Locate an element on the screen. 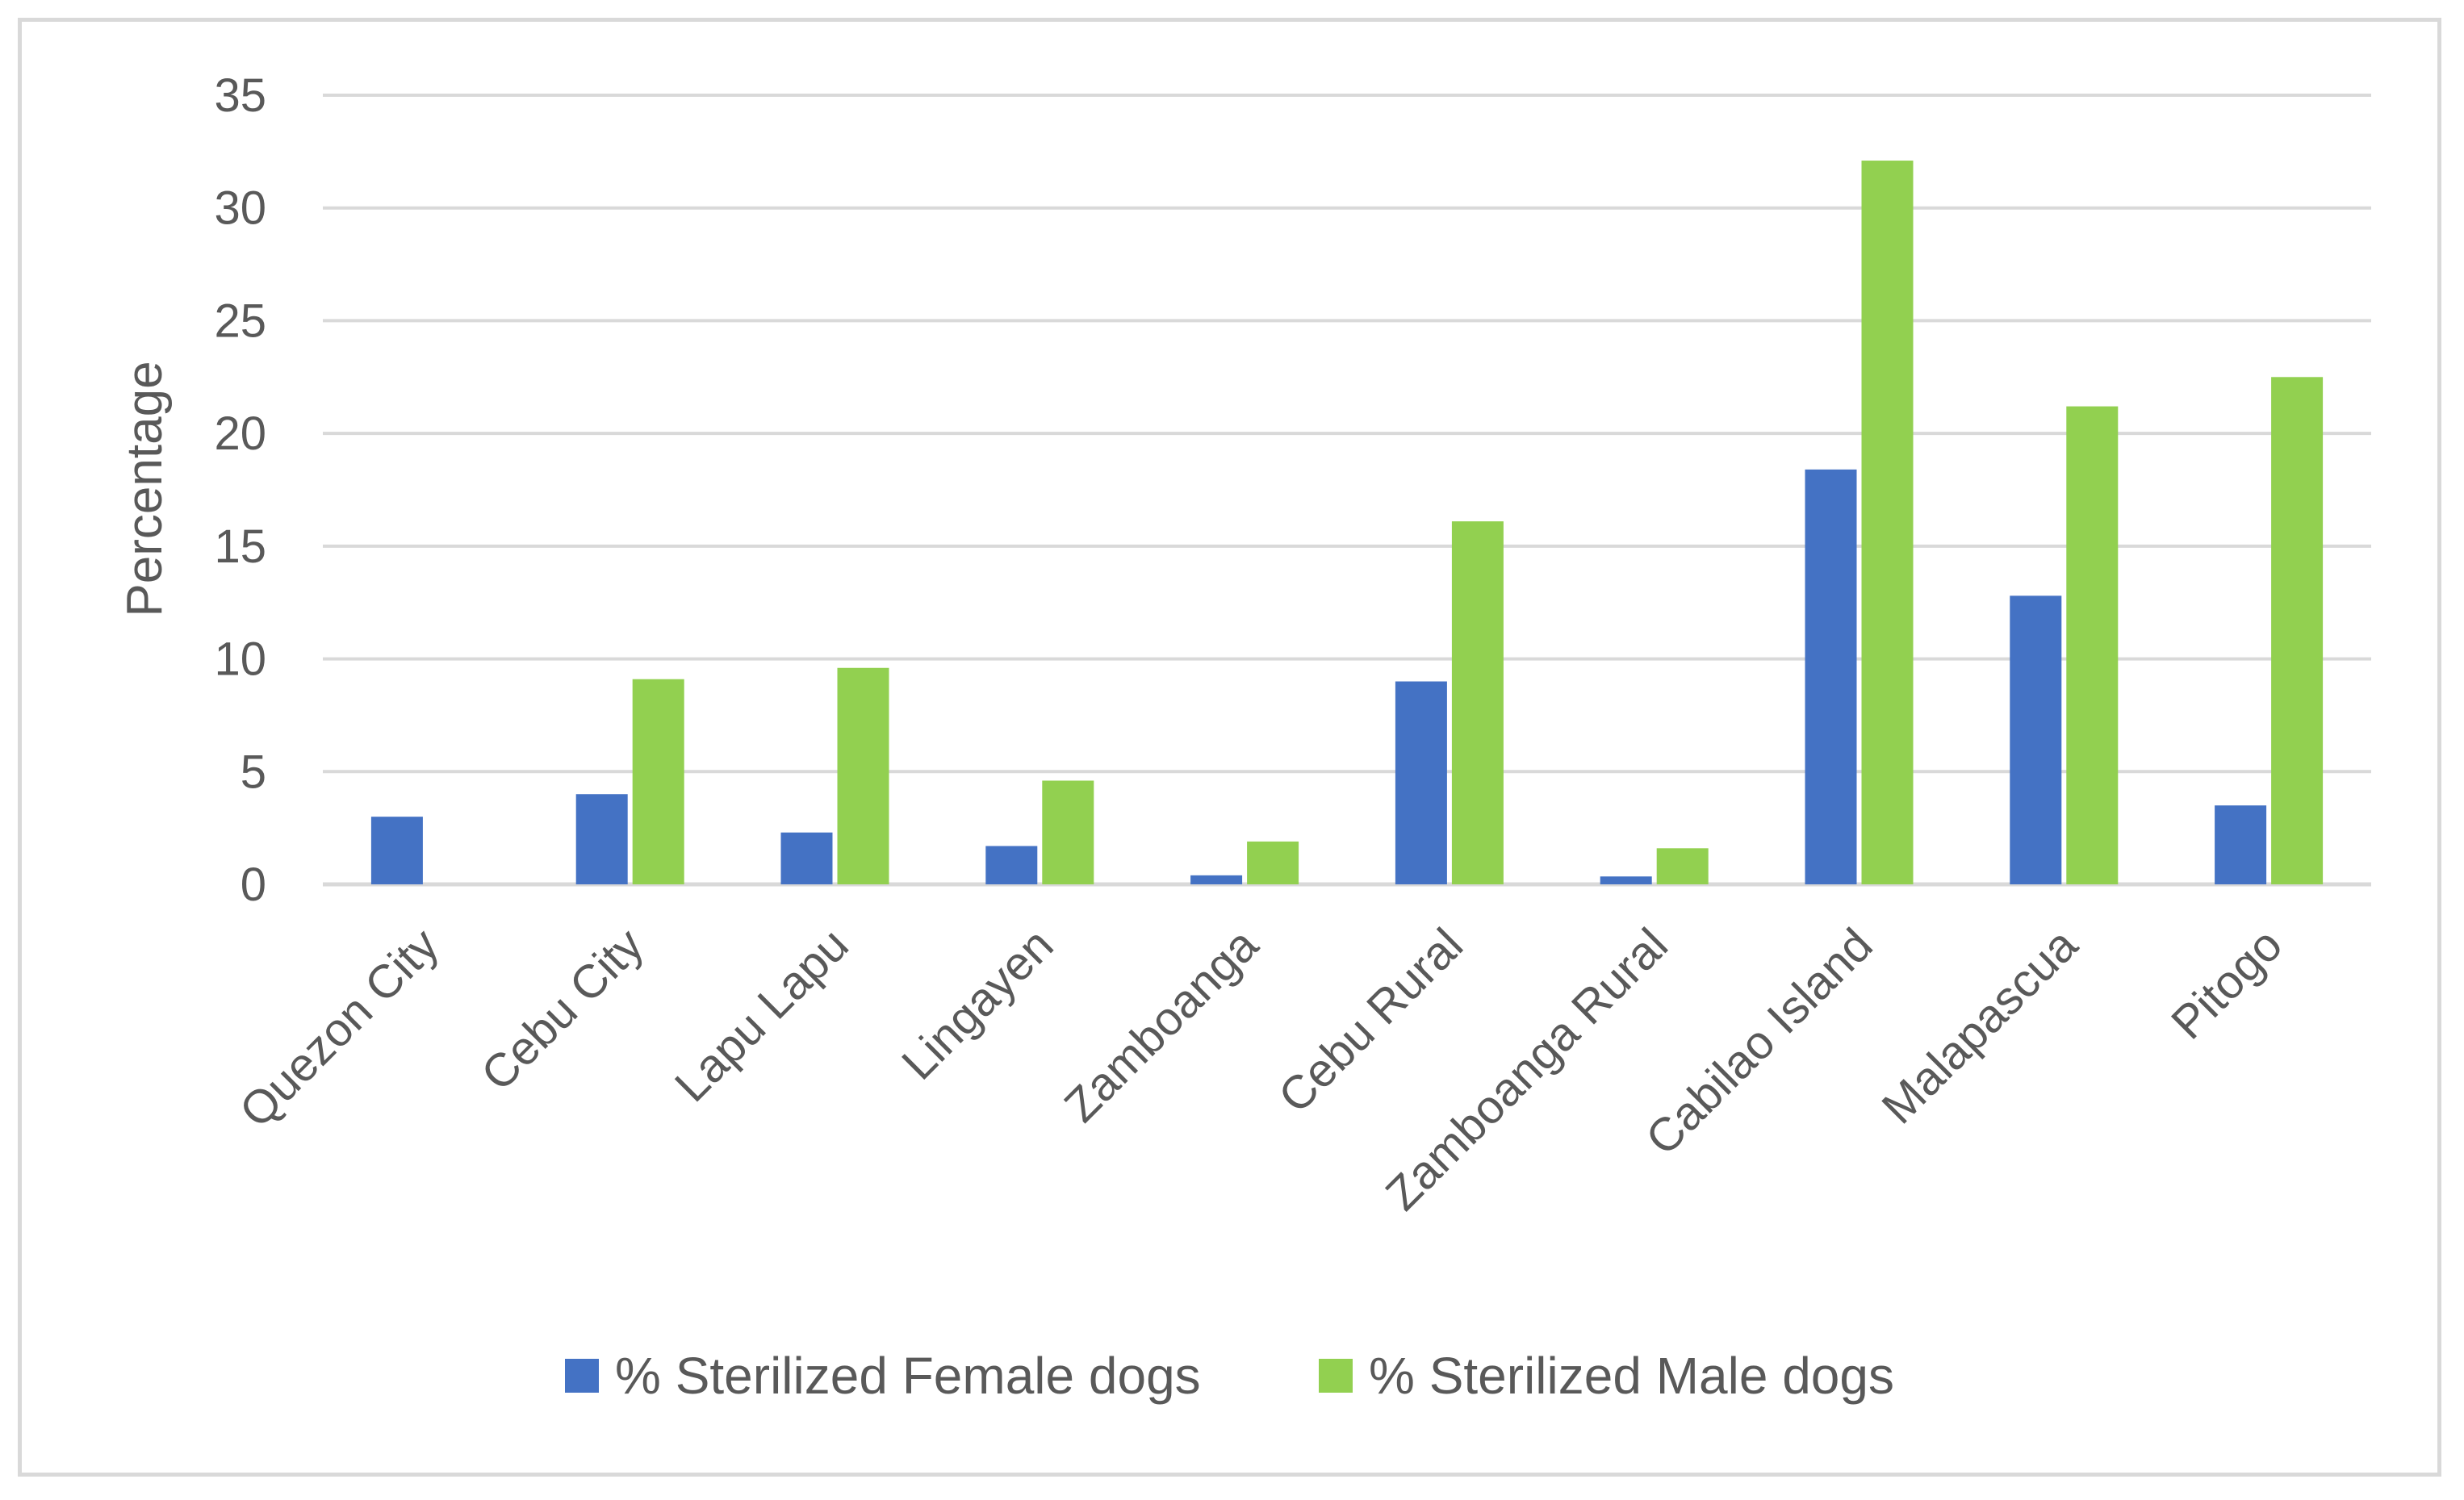  x-category-label: Lapu Lapu is located at coordinates (762, 1015).